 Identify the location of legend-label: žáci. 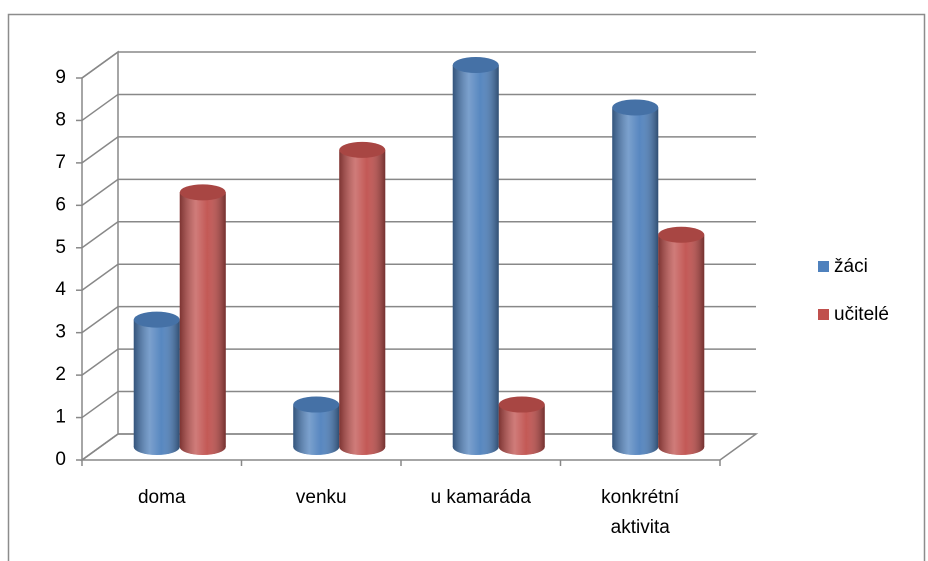
(851, 266).